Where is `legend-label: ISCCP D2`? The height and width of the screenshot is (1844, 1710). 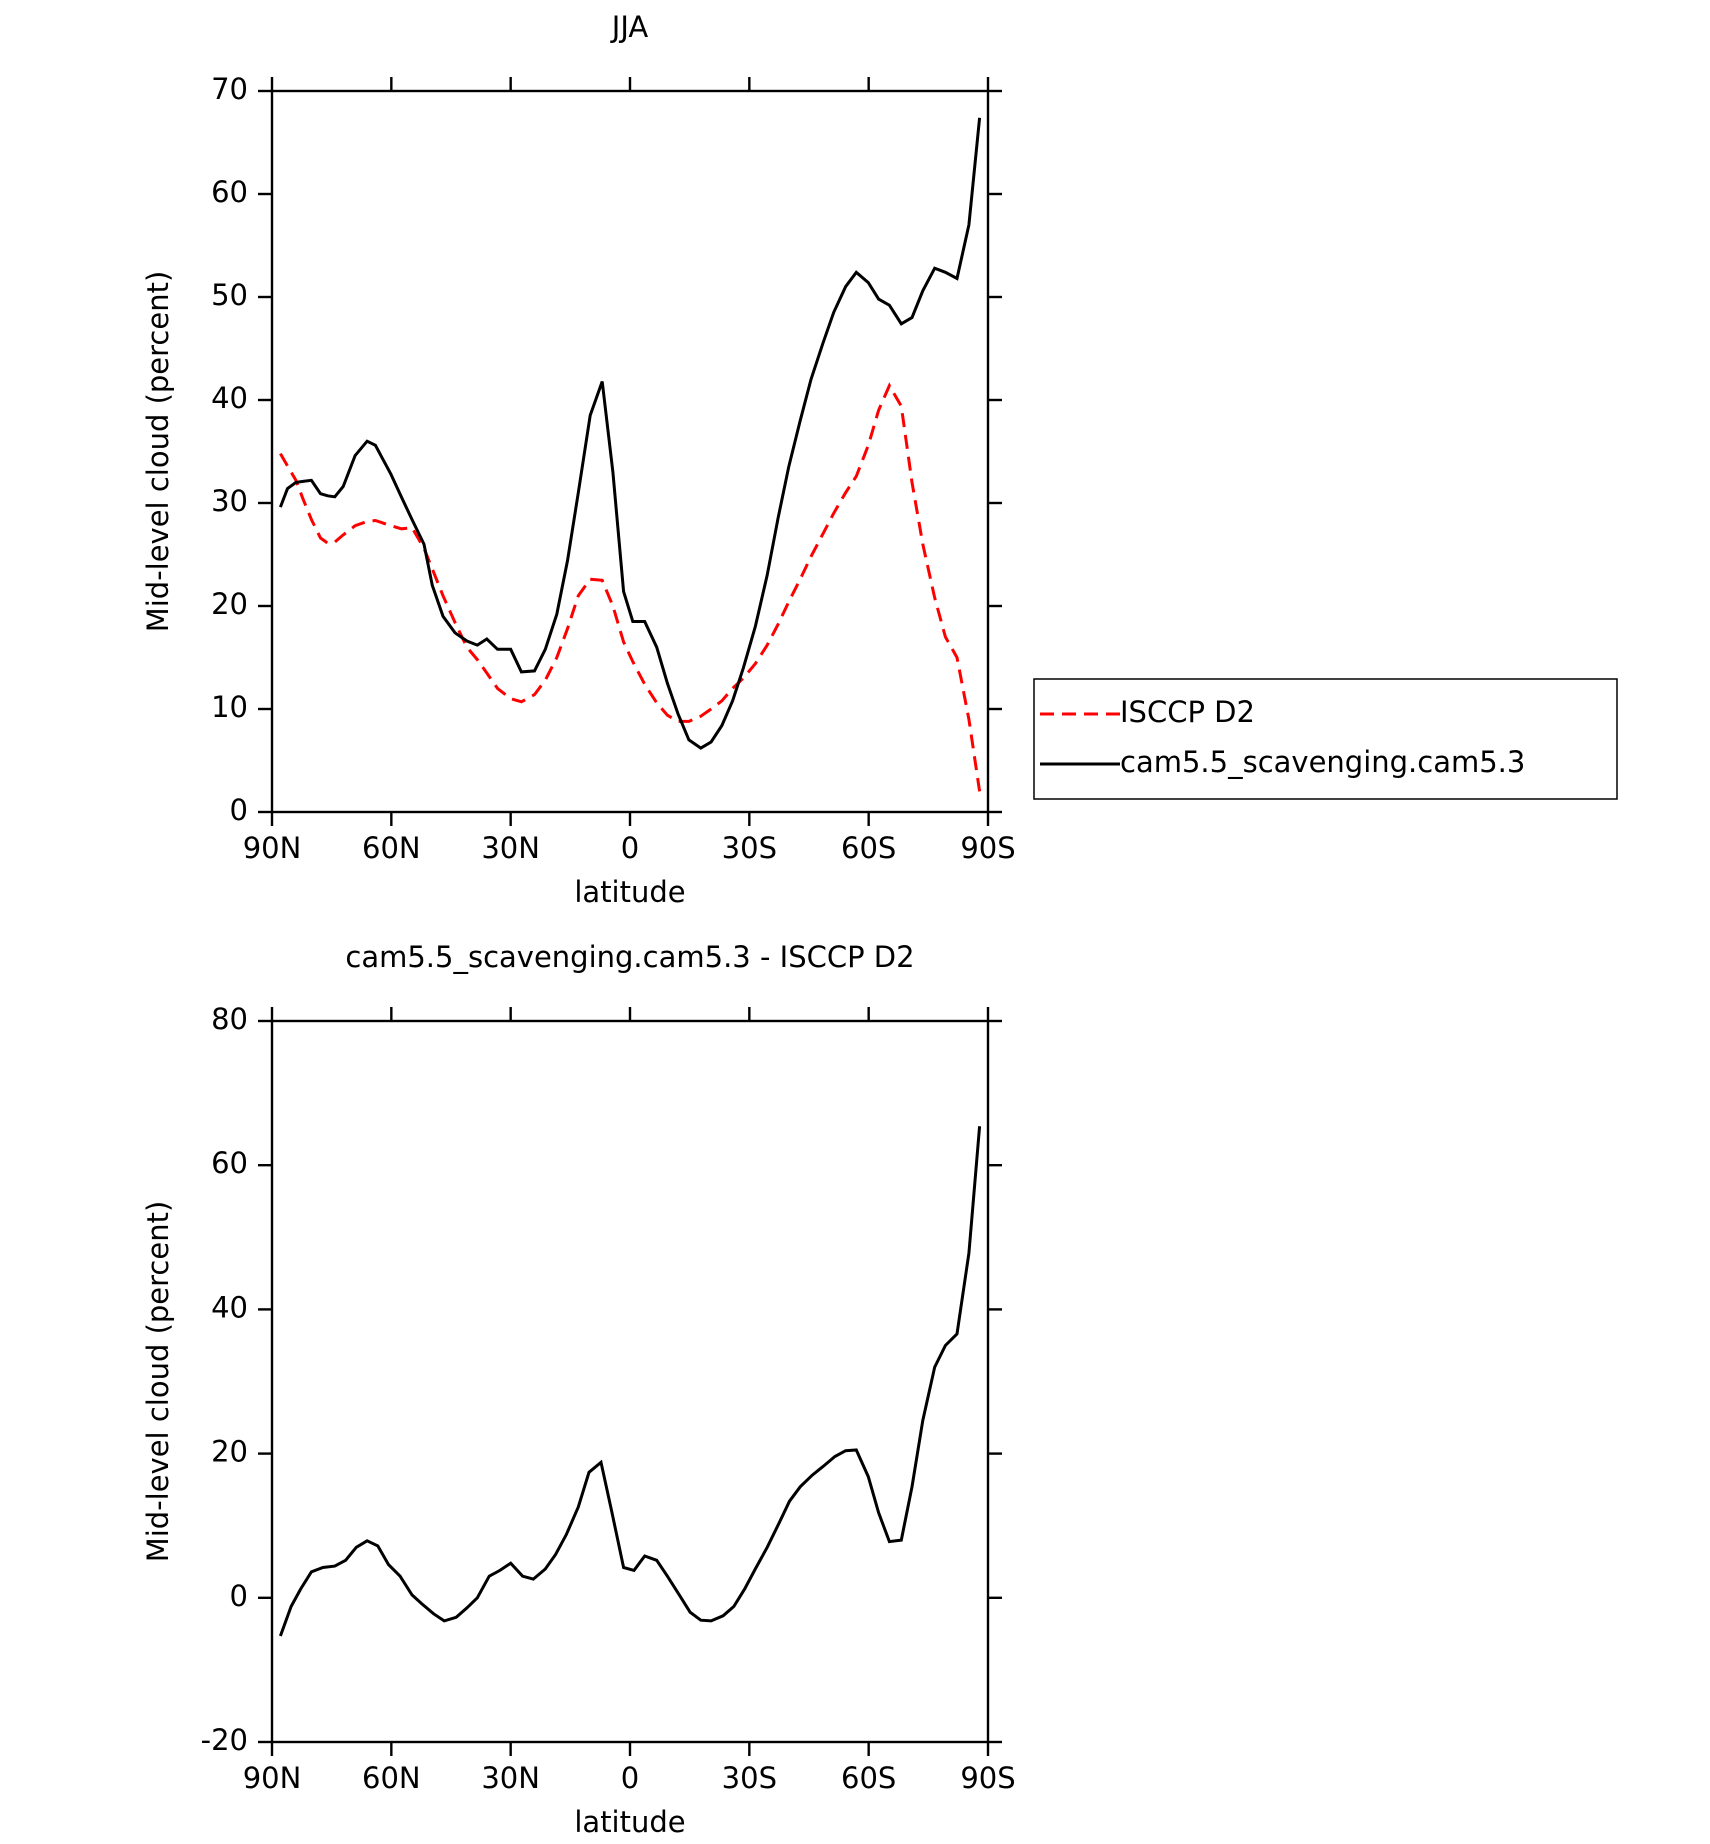
legend-label: ISCCP D2 is located at coordinates (1187, 712).